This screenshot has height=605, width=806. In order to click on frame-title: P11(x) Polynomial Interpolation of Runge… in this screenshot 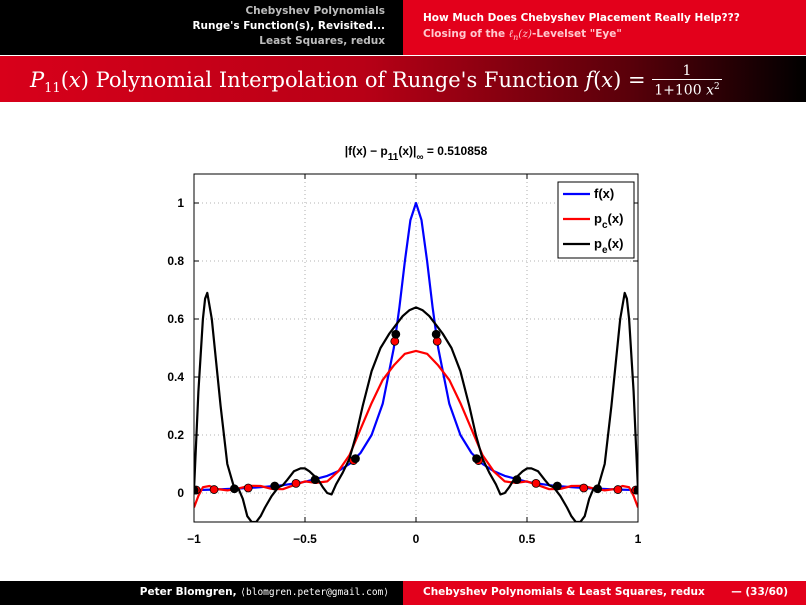, I will do `click(376, 81)`.